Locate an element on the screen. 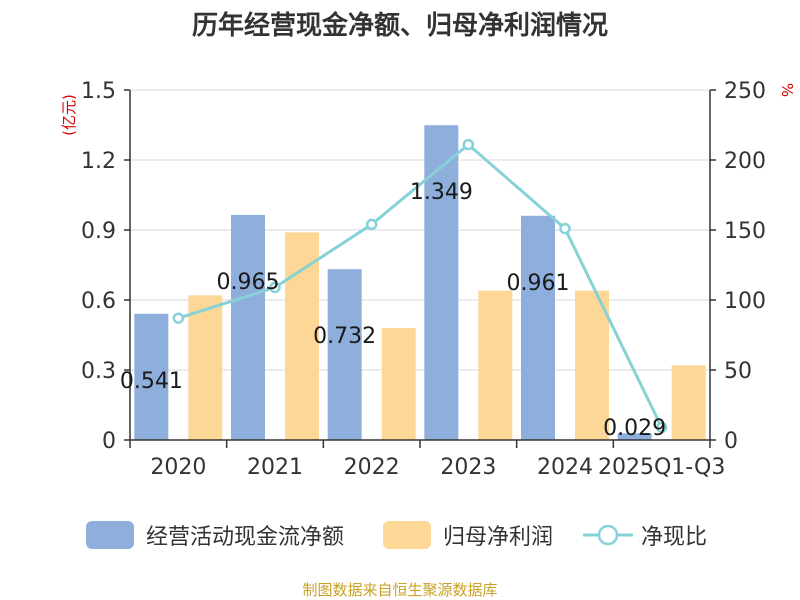 Image resolution: width=800 pixels, height=600 pixels. left-tick-label: 1.5 is located at coordinates (98, 91).